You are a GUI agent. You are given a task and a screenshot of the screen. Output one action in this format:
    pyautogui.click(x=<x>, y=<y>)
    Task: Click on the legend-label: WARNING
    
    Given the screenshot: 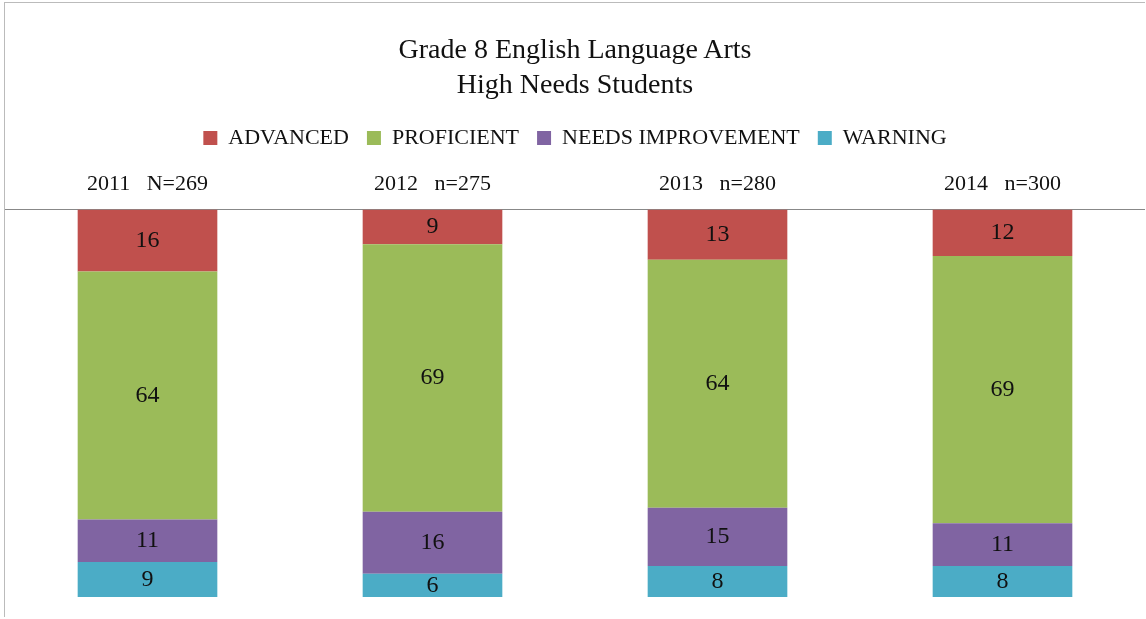 What is the action you would take?
    pyautogui.click(x=894, y=136)
    